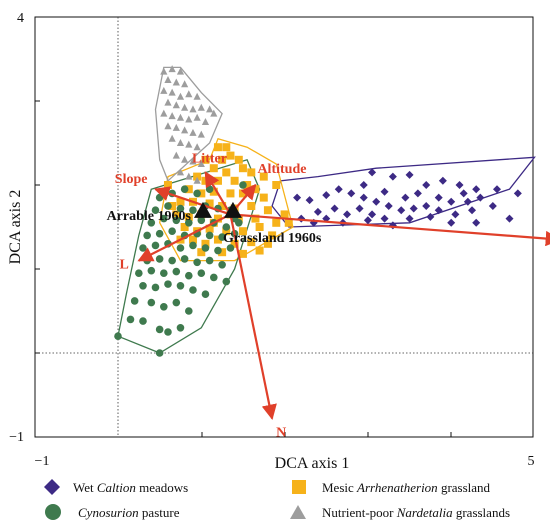 This screenshot has width=550, height=528. I want to click on legend-label-arrhenatherion: Mesic Arrhenatherion grassland, so click(406, 487).